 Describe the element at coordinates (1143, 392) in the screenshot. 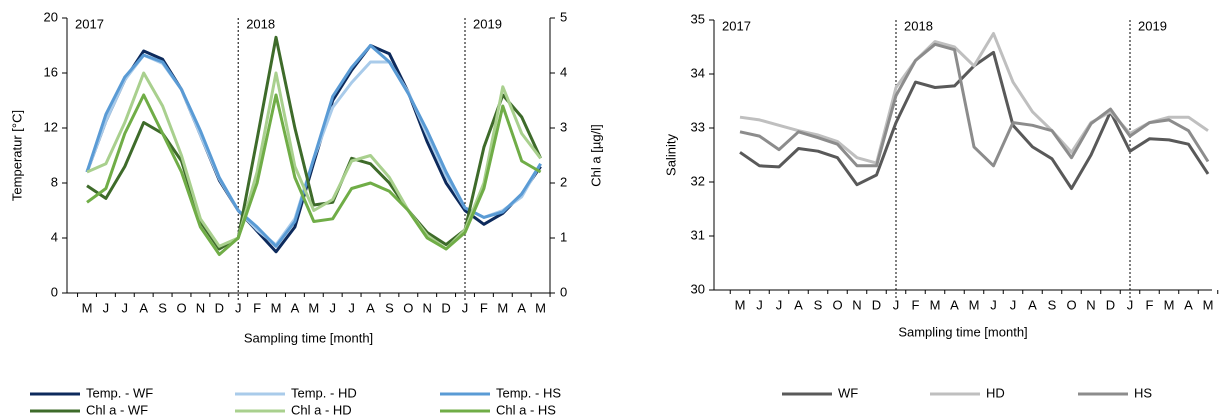

I see `legend-label: HS` at that location.